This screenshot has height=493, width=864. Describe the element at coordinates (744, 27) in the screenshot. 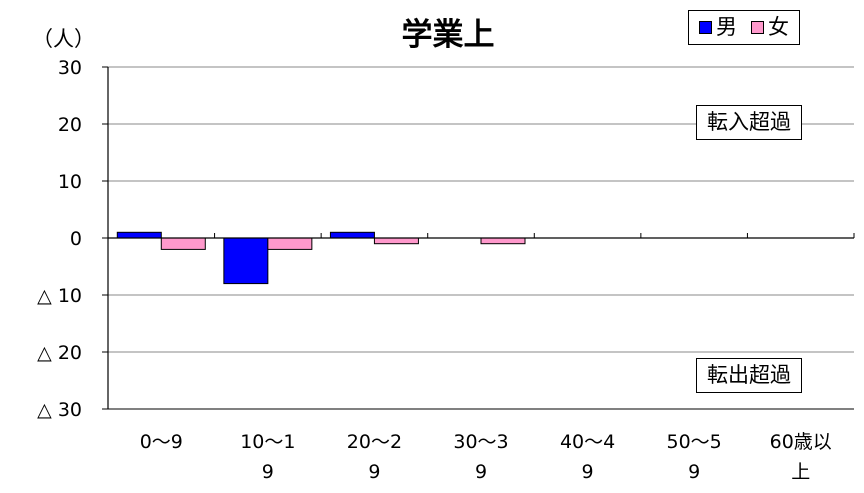

I see `legend: 男 女` at that location.